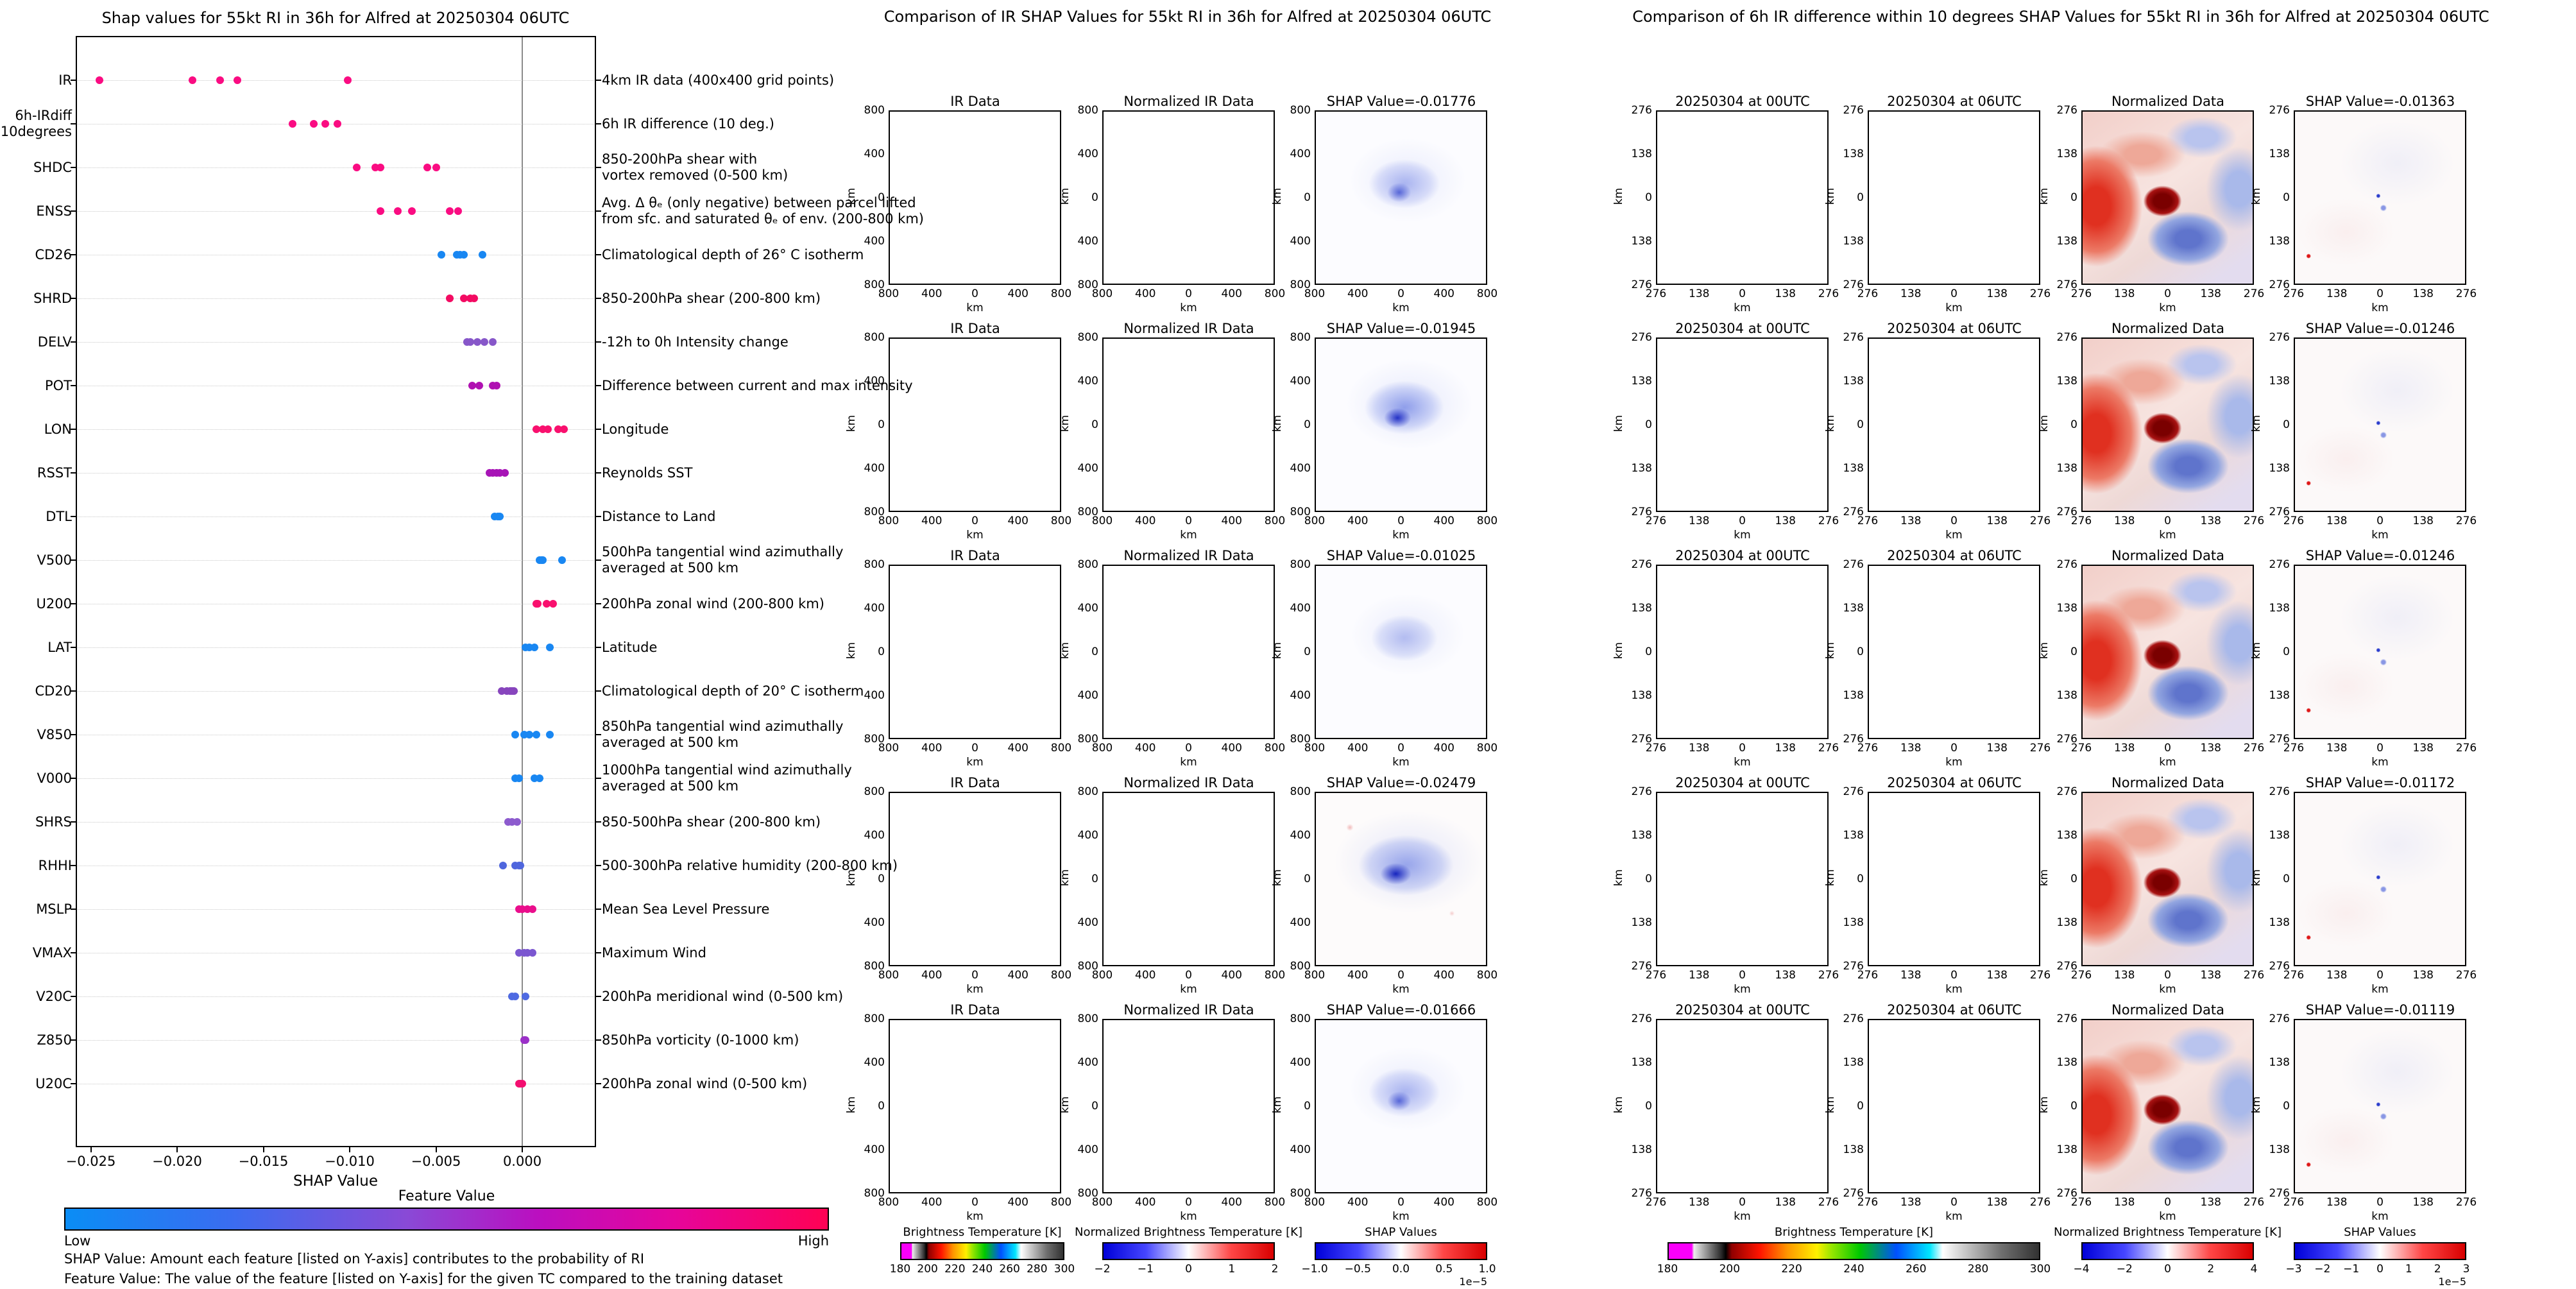 The width and height of the screenshot is (2576, 1289). I want to click on feature-description: Latitude, so click(630, 647).